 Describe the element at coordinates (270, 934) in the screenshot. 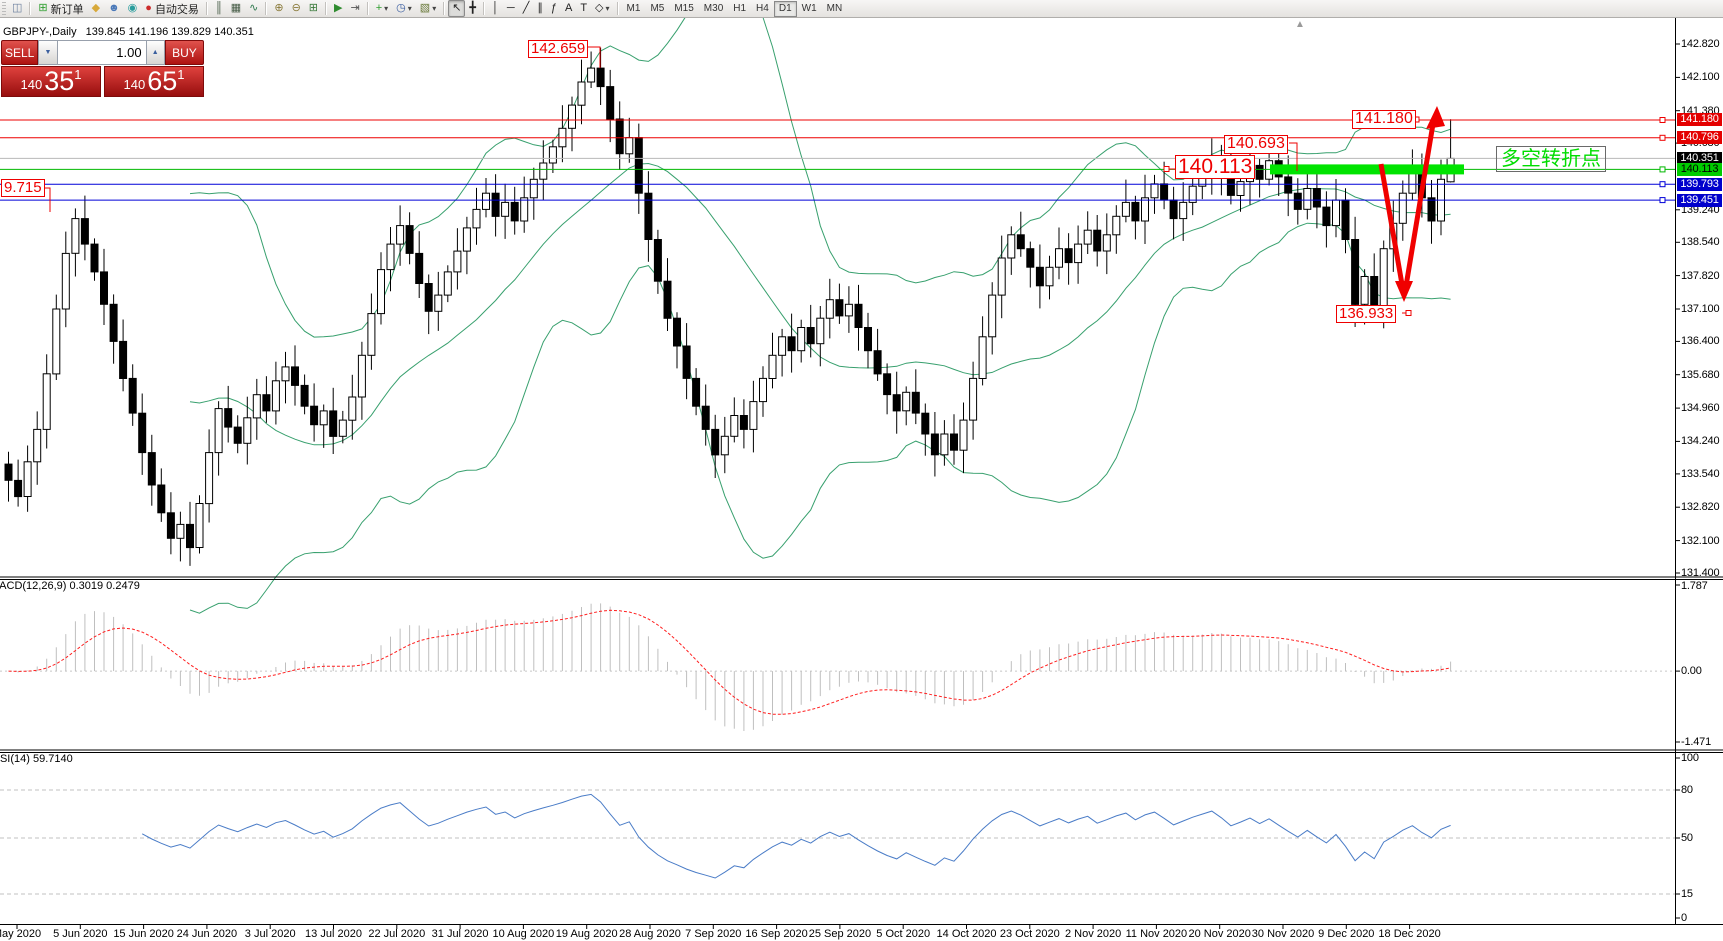

I see `date-axis-label: 3 Jul 2020` at that location.